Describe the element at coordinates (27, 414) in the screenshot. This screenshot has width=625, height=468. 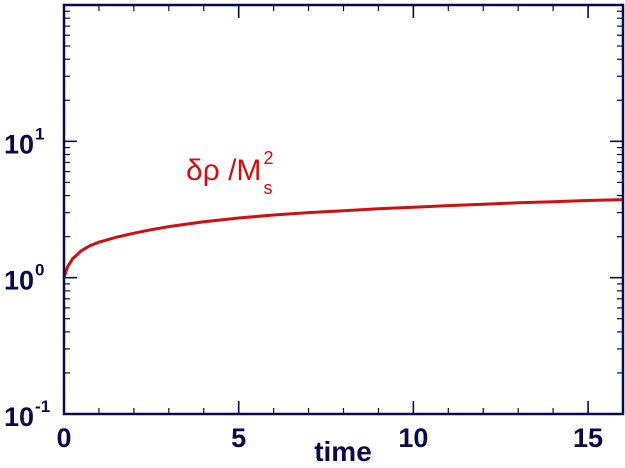
I see `y-tick-label: 10⁻¹` at that location.